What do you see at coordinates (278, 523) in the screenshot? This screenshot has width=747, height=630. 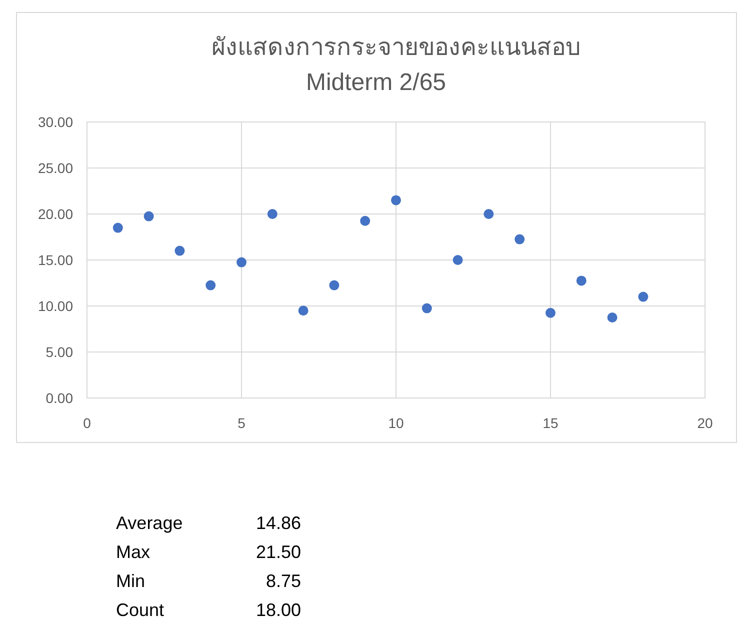 I see `text: 14.86` at bounding box center [278, 523].